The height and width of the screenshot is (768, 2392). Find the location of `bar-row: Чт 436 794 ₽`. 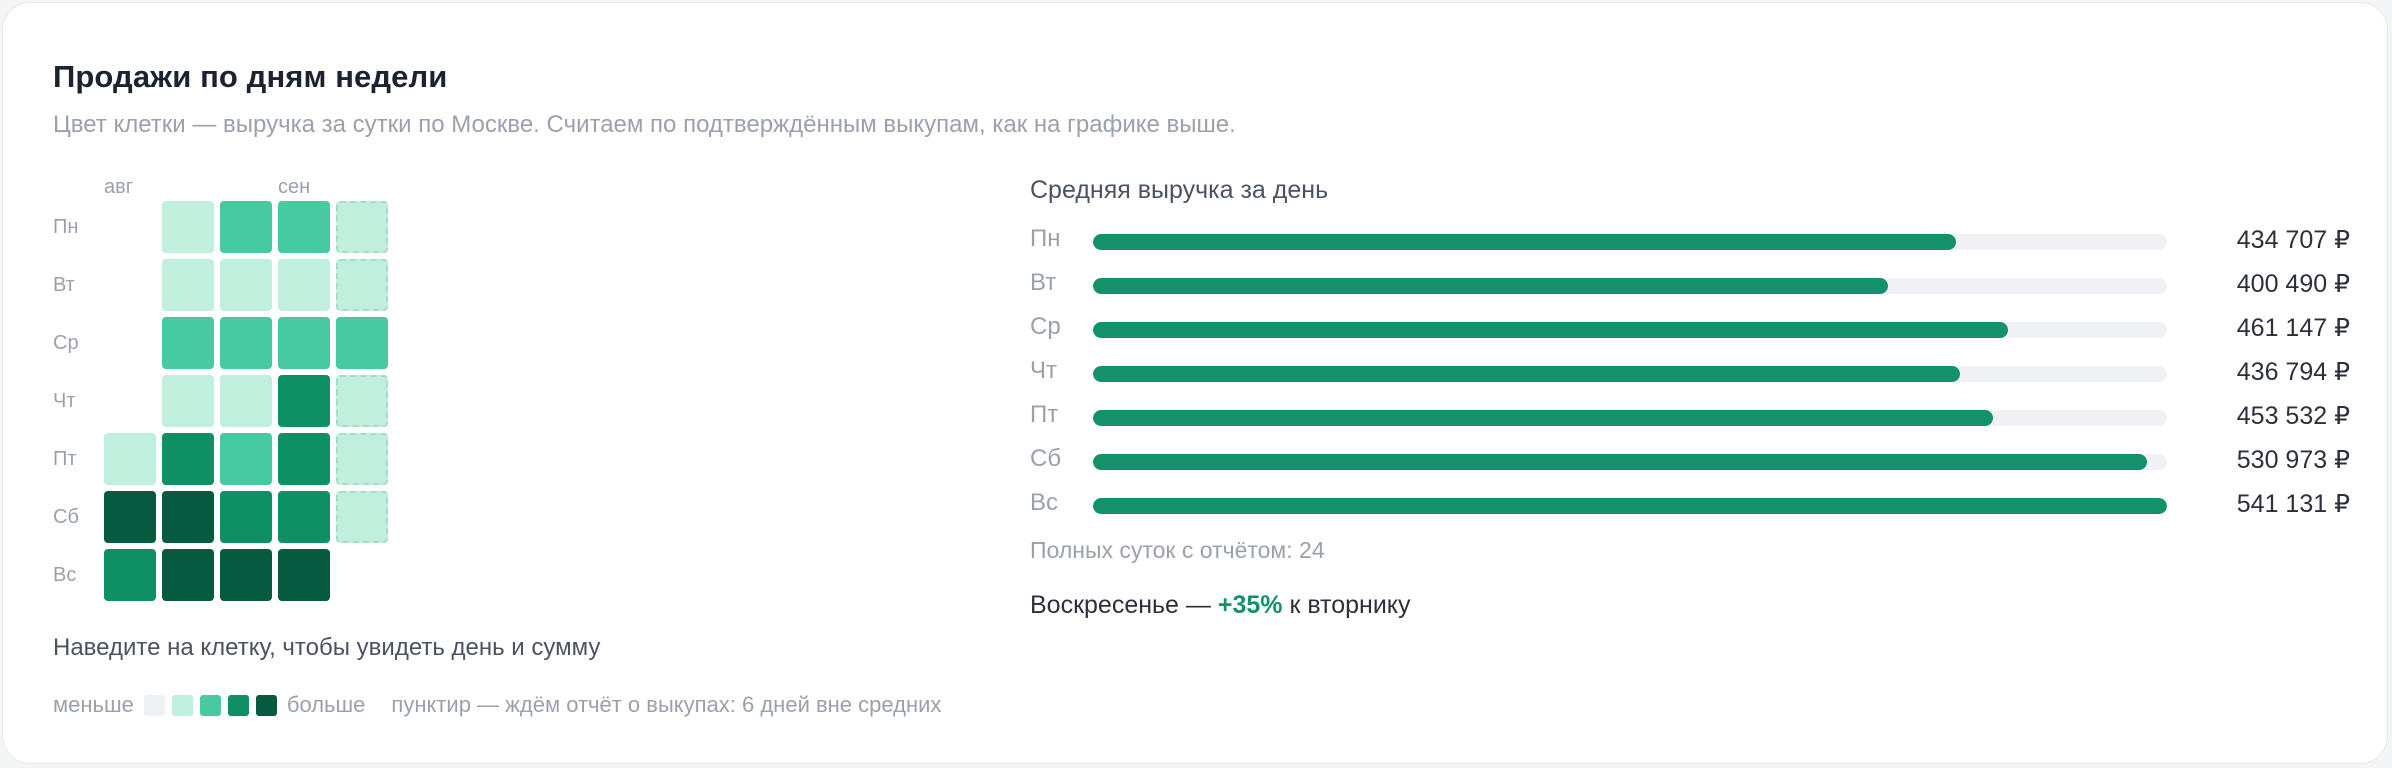

bar-row: Чт 436 794 ₽ is located at coordinates (1690, 372).